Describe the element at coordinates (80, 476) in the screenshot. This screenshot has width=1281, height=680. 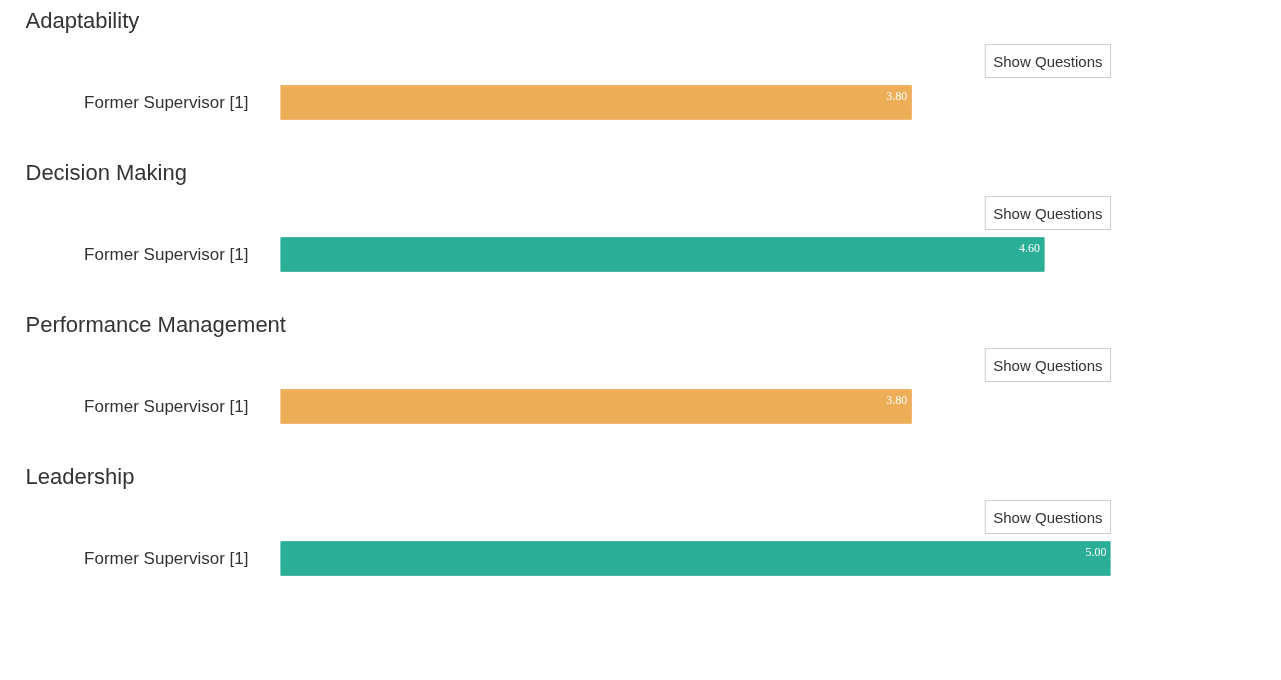
I see `text: Leadership` at that location.